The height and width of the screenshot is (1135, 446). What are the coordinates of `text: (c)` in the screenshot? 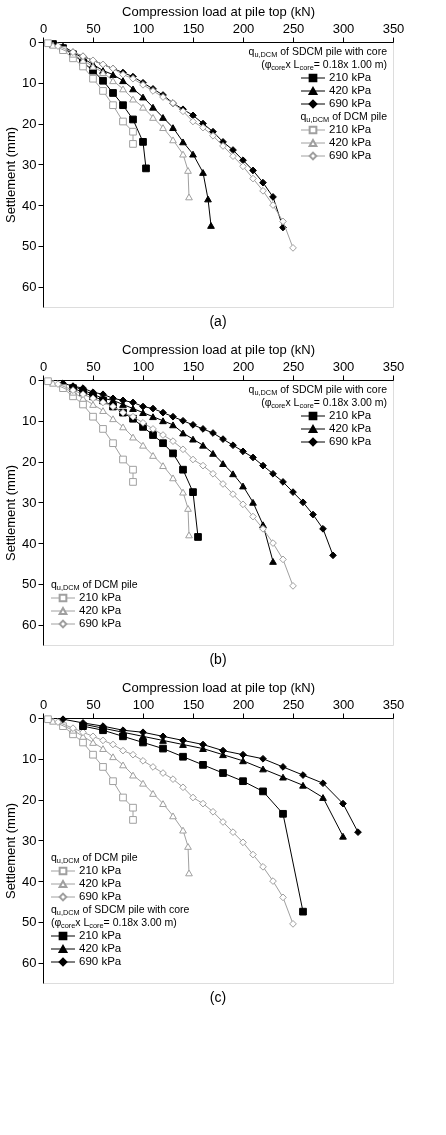 It's located at (218, 997).